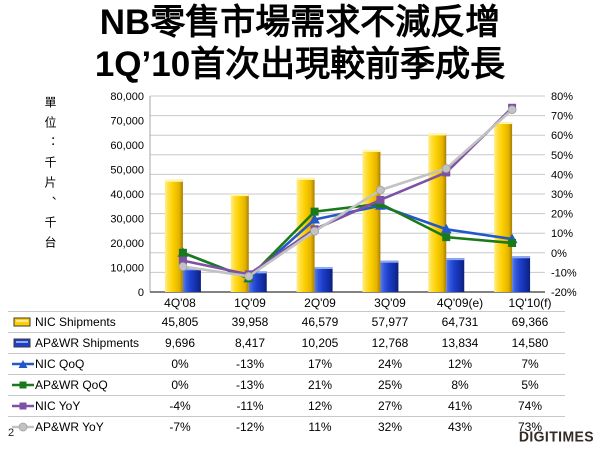 The image size is (600, 450). I want to click on table-header-row: 4Q'08 1Q'09 2Q'09 3Q'09 4Q'09(e) 1Q'10(f), so click(286, 303).